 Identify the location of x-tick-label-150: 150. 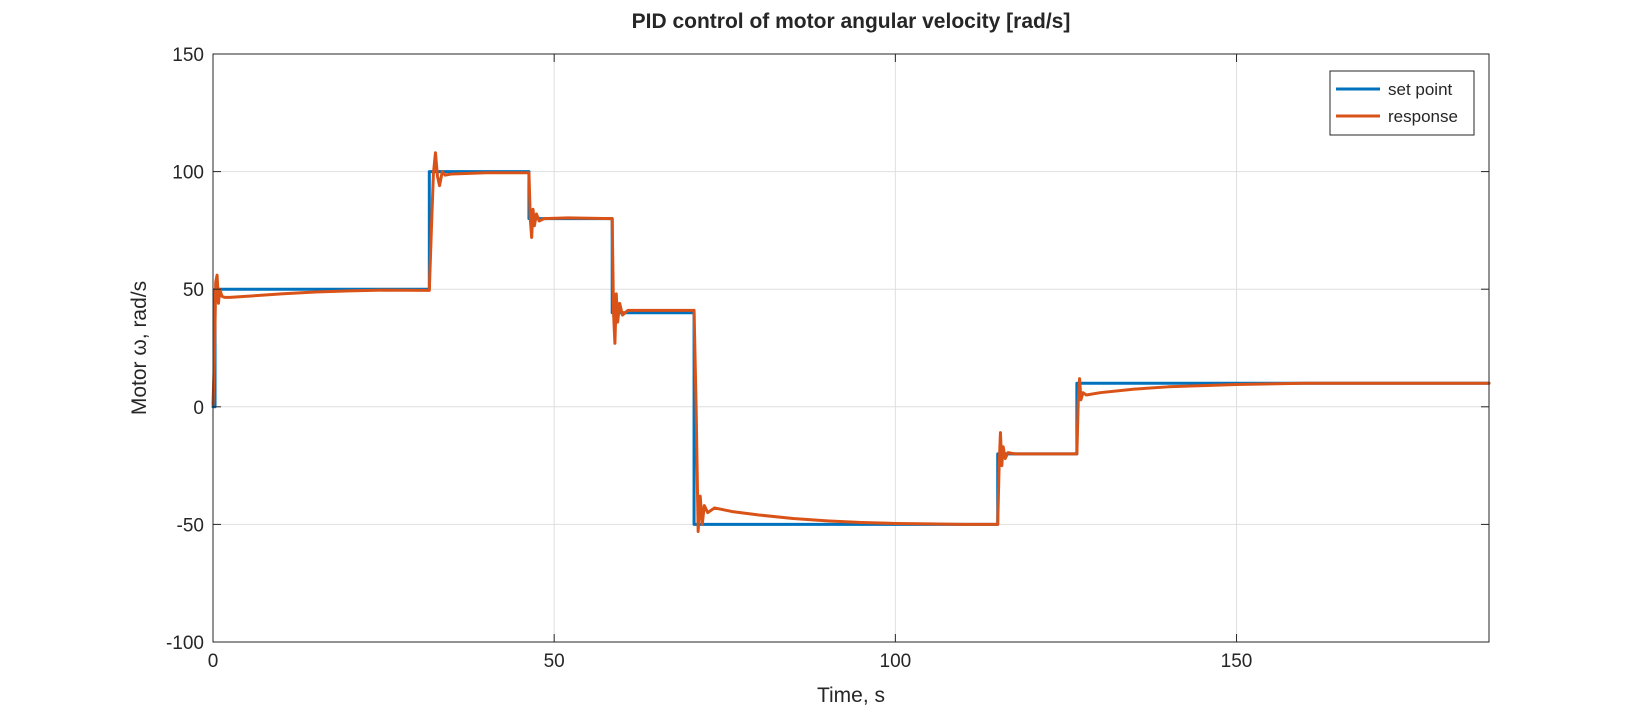
(1237, 661).